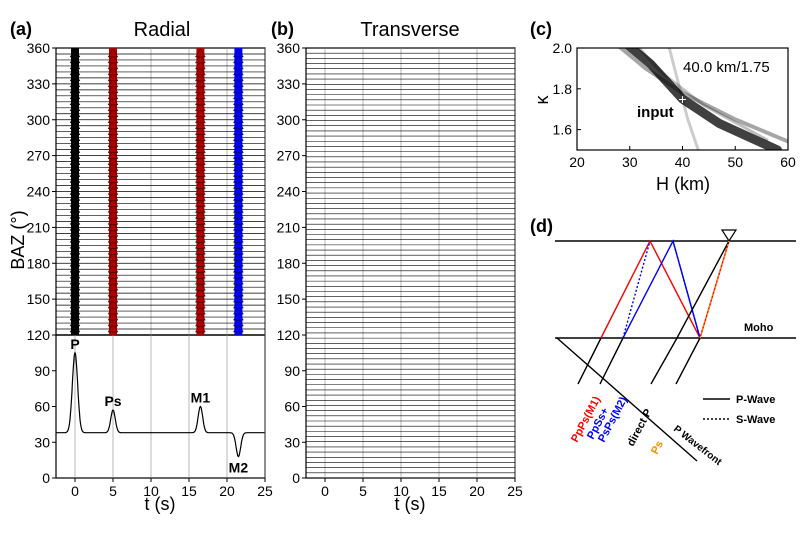 Image resolution: width=800 pixels, height=533 pixels. I want to click on stack-tick-label: 0, so click(46, 478).